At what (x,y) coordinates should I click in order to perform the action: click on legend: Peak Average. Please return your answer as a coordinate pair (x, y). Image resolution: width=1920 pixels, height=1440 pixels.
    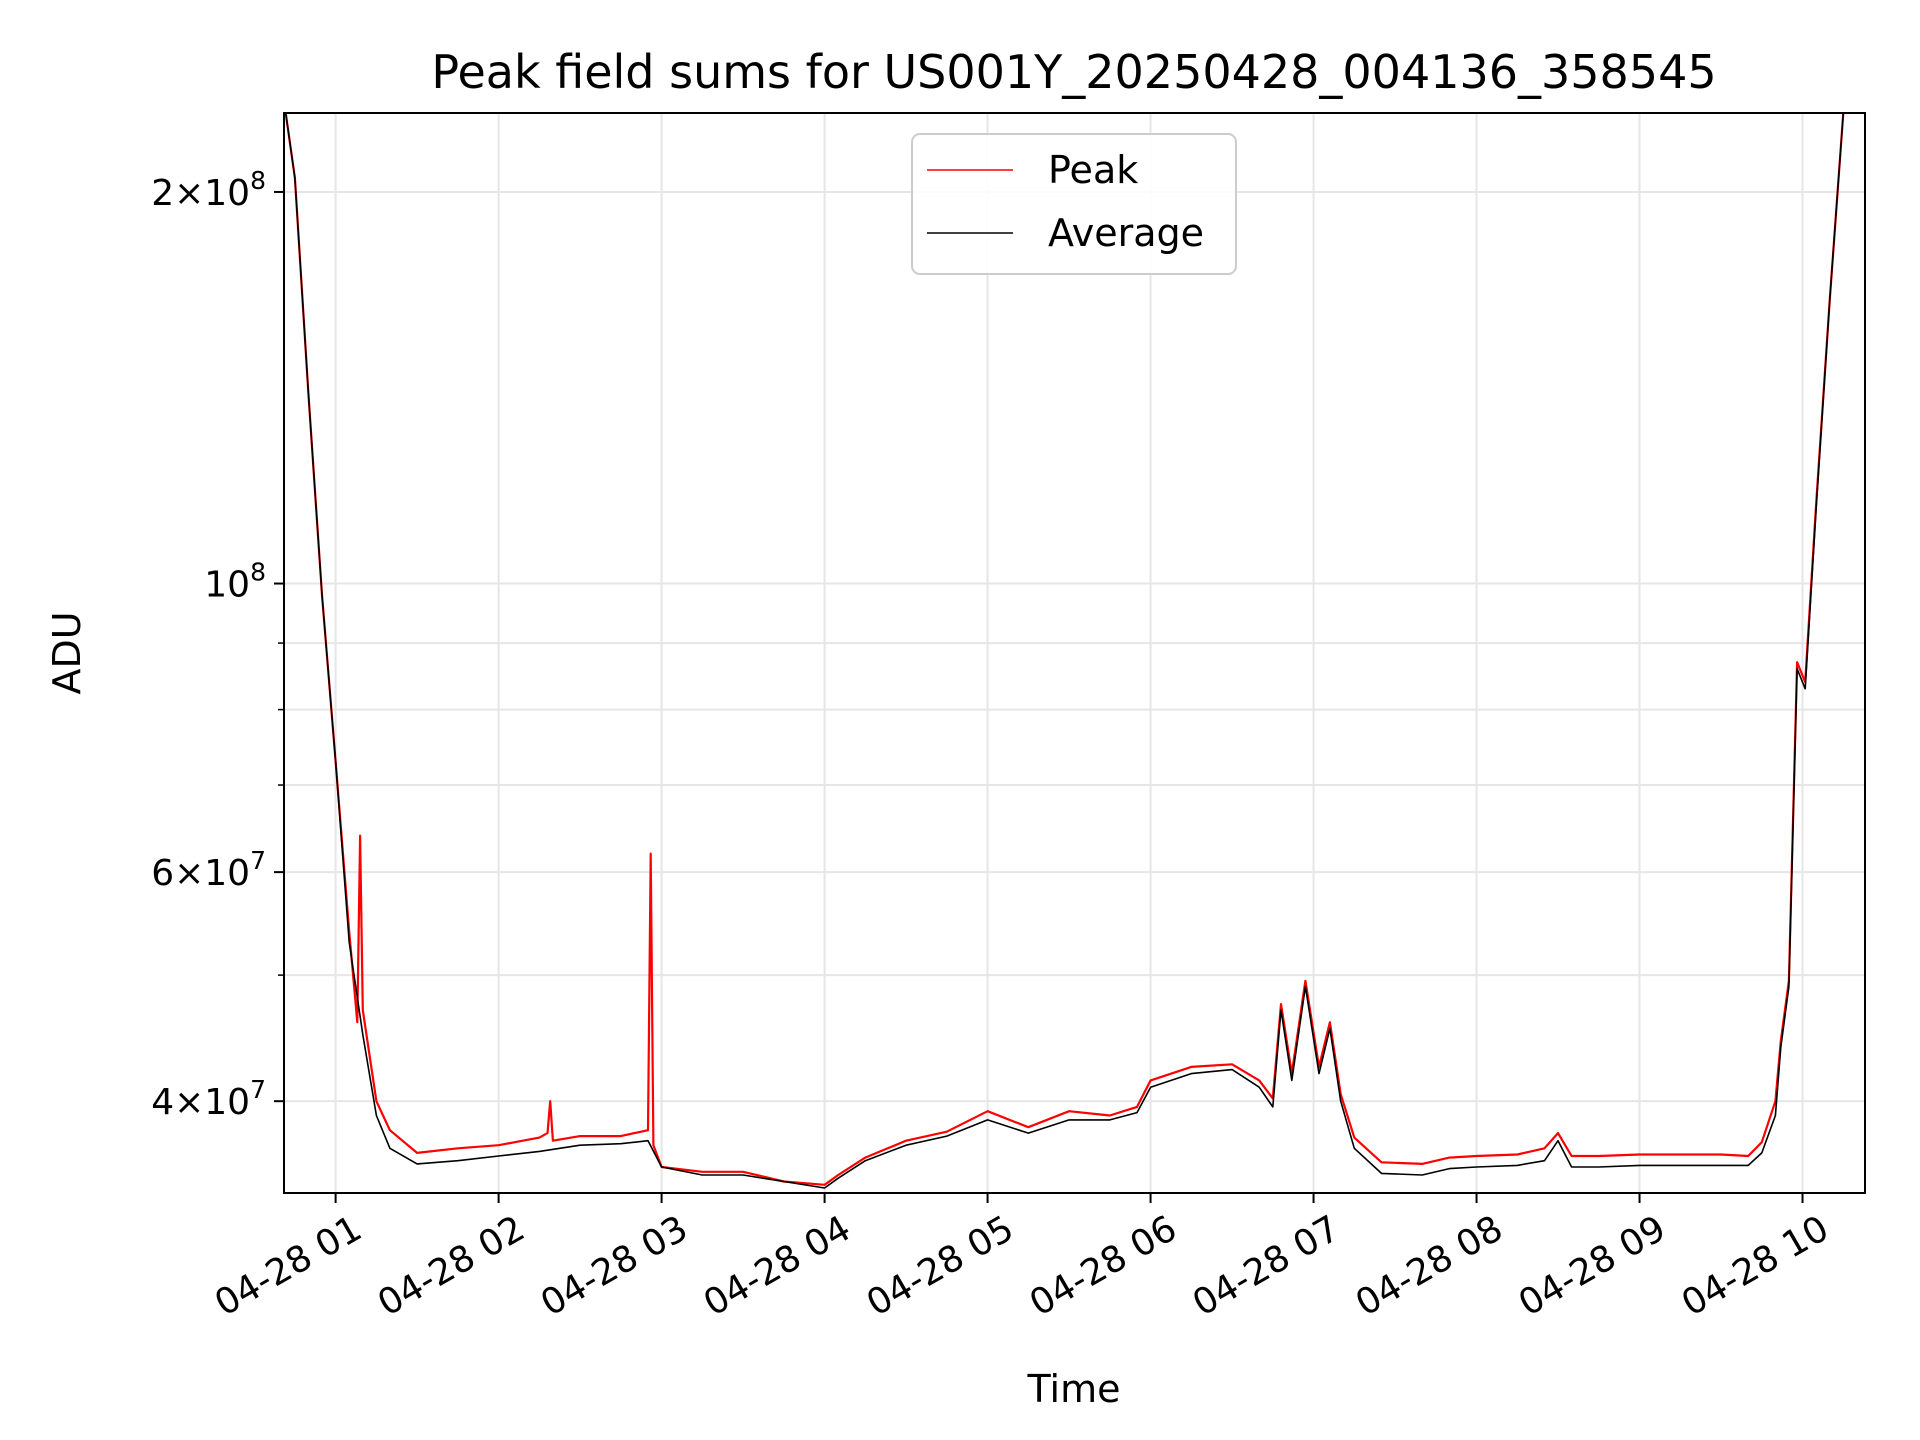
    Looking at the image, I should click on (1074, 204).